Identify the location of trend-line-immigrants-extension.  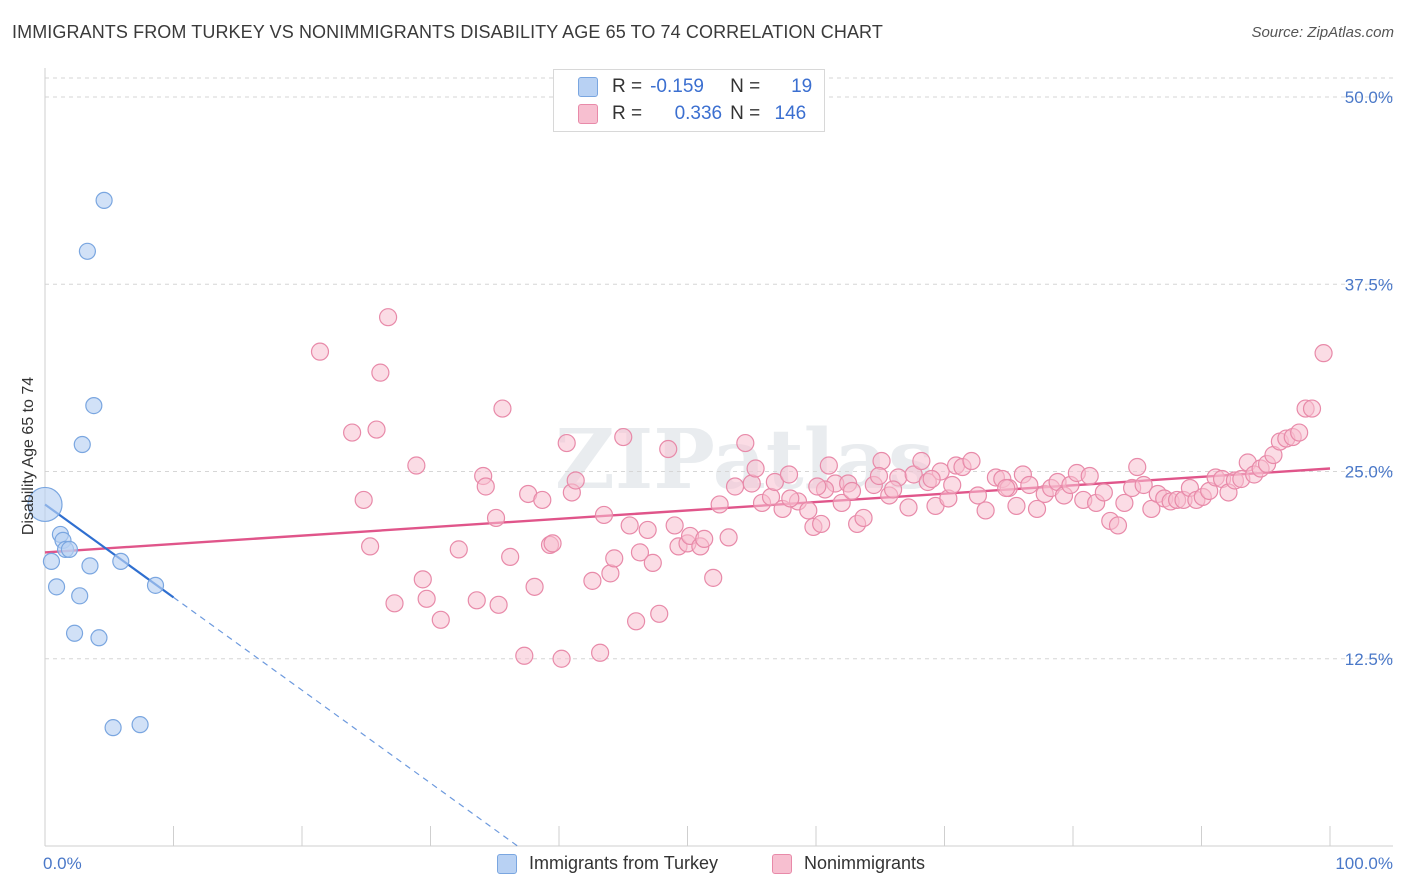
(347, 722).